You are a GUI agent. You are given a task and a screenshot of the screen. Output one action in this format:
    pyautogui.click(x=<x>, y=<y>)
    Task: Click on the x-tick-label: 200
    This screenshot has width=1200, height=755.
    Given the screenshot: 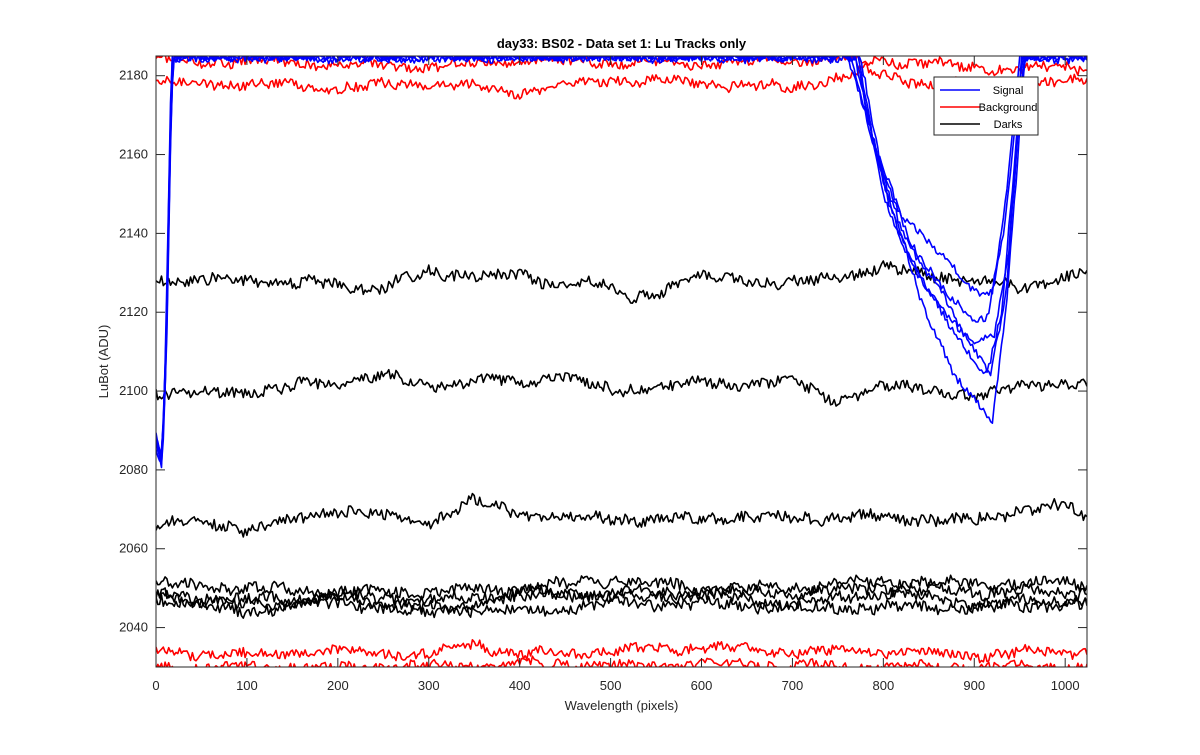 What is the action you would take?
    pyautogui.click(x=338, y=685)
    